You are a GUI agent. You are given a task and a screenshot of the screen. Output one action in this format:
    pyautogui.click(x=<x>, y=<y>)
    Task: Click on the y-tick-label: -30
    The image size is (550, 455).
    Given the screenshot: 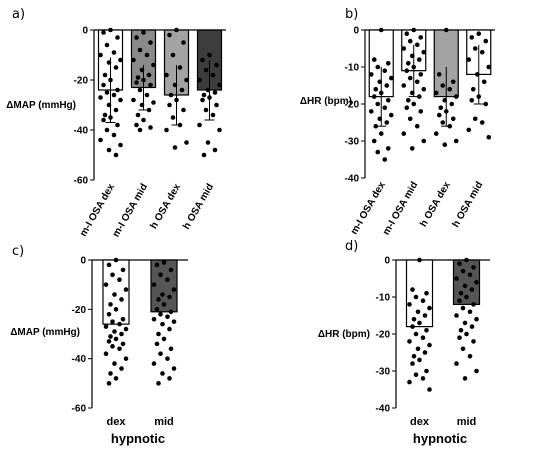 What is the action you would take?
    pyautogui.click(x=352, y=142)
    